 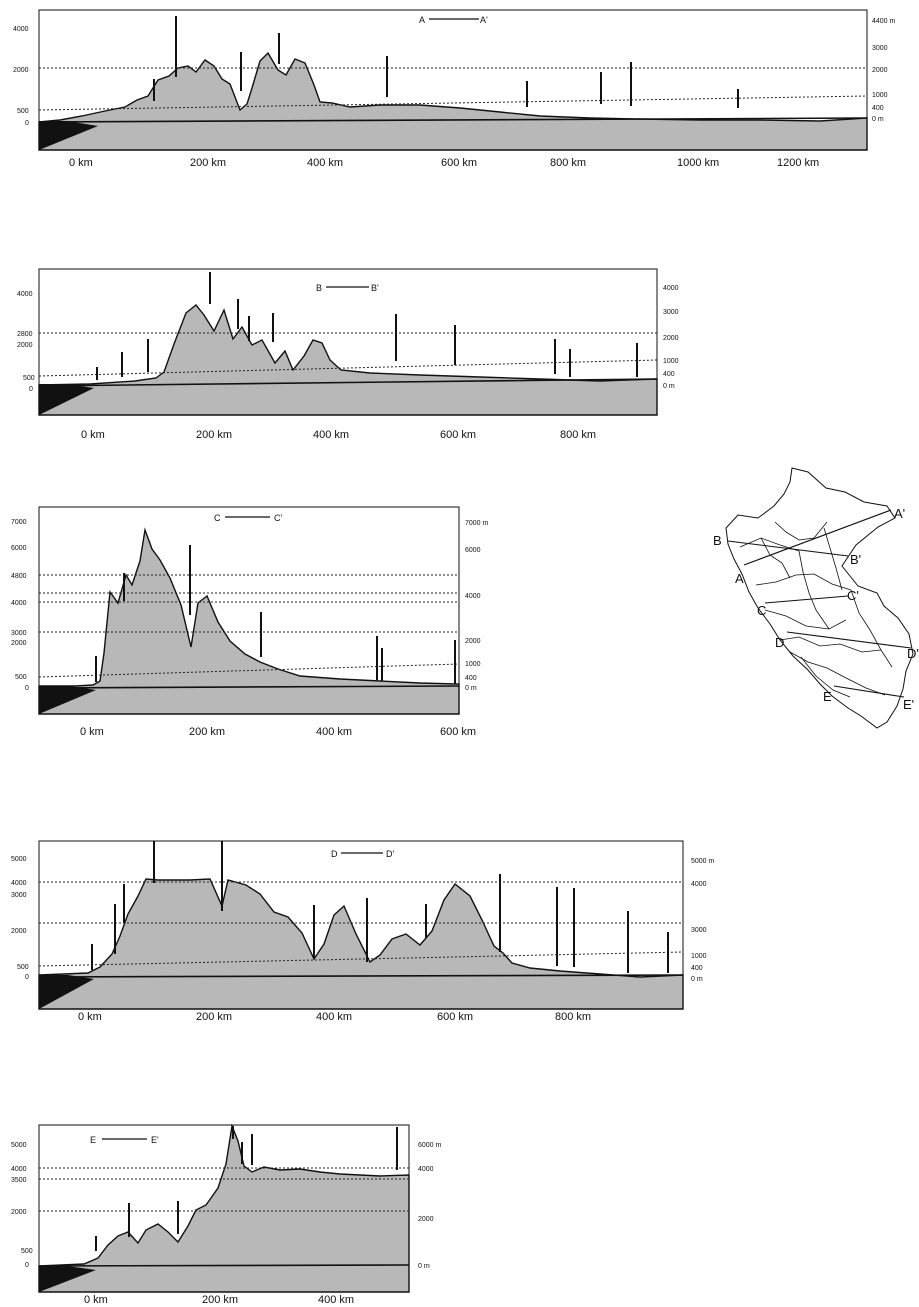 I want to click on profile-d-left-axis-2000: 2000, so click(x=19, y=931).